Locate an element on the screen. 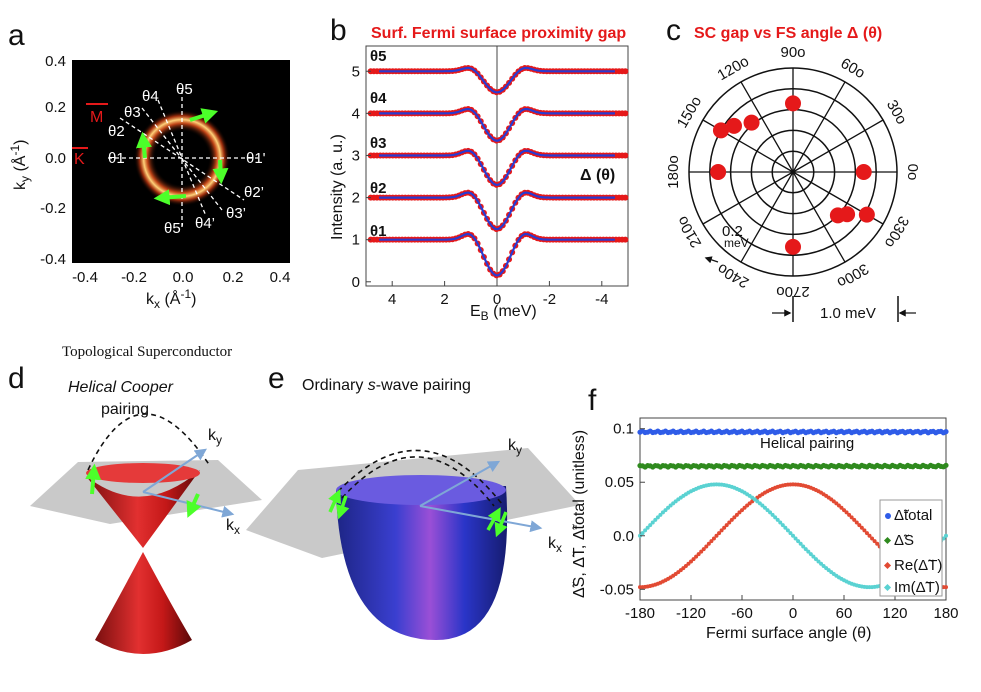  kx-label: kx is located at coordinates (233, 527).